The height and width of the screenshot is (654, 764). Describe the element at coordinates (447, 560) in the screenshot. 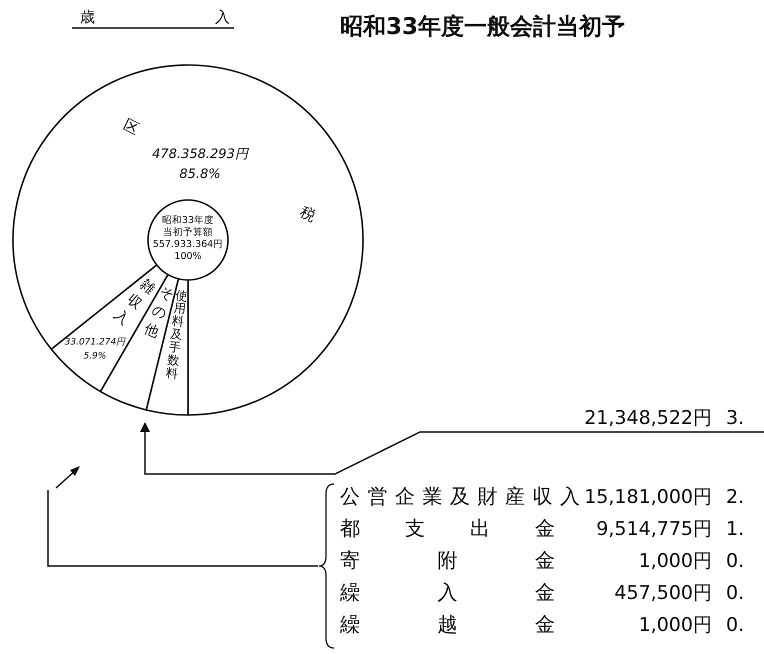

I see `text: 寄附金` at that location.